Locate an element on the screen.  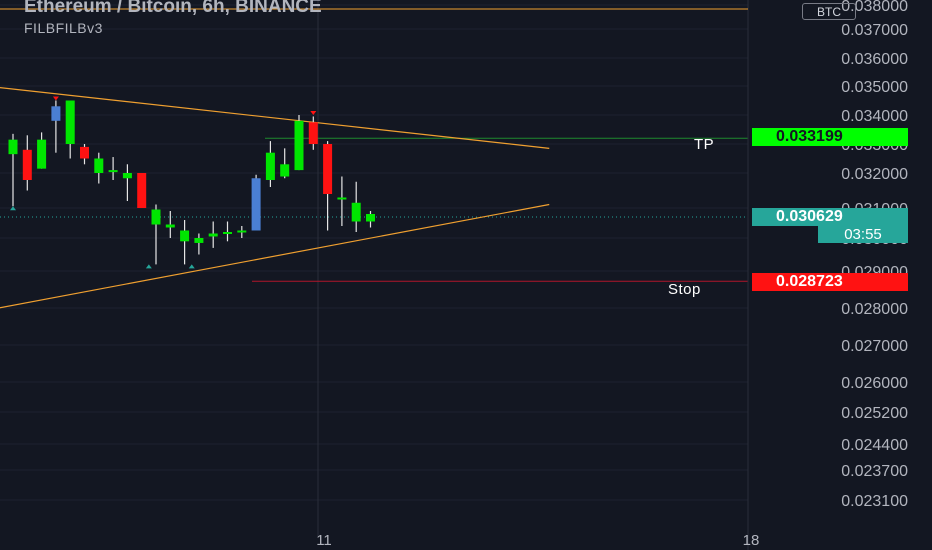
tp-label: TP is located at coordinates (704, 144).